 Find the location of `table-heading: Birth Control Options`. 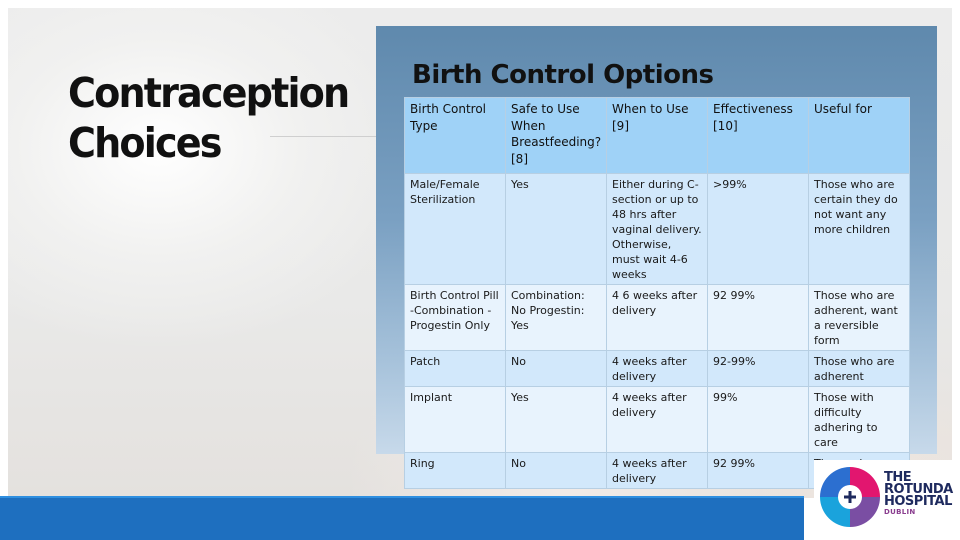

table-heading: Birth Control Options is located at coordinates (563, 75).